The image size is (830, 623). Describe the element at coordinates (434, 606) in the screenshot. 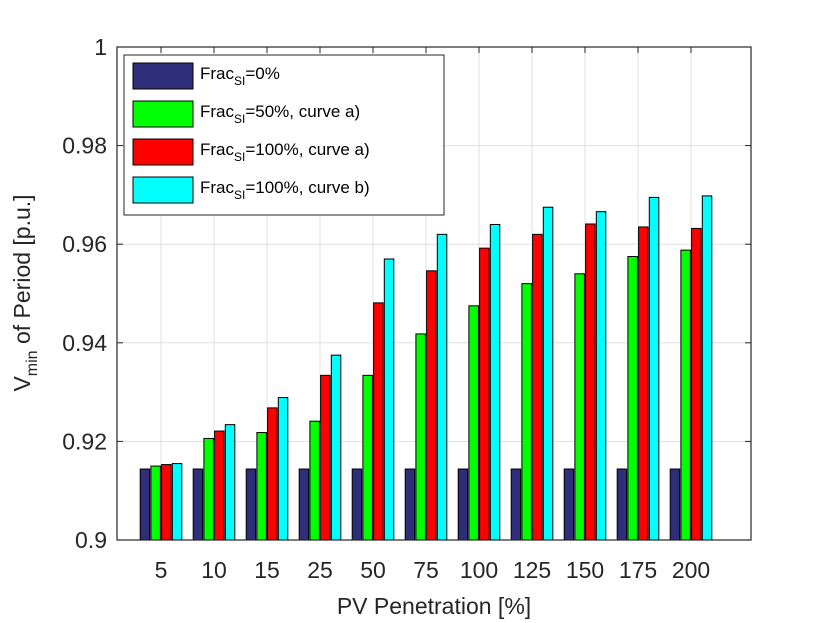

I see `x-axis-label: PV Penetration [%]` at that location.